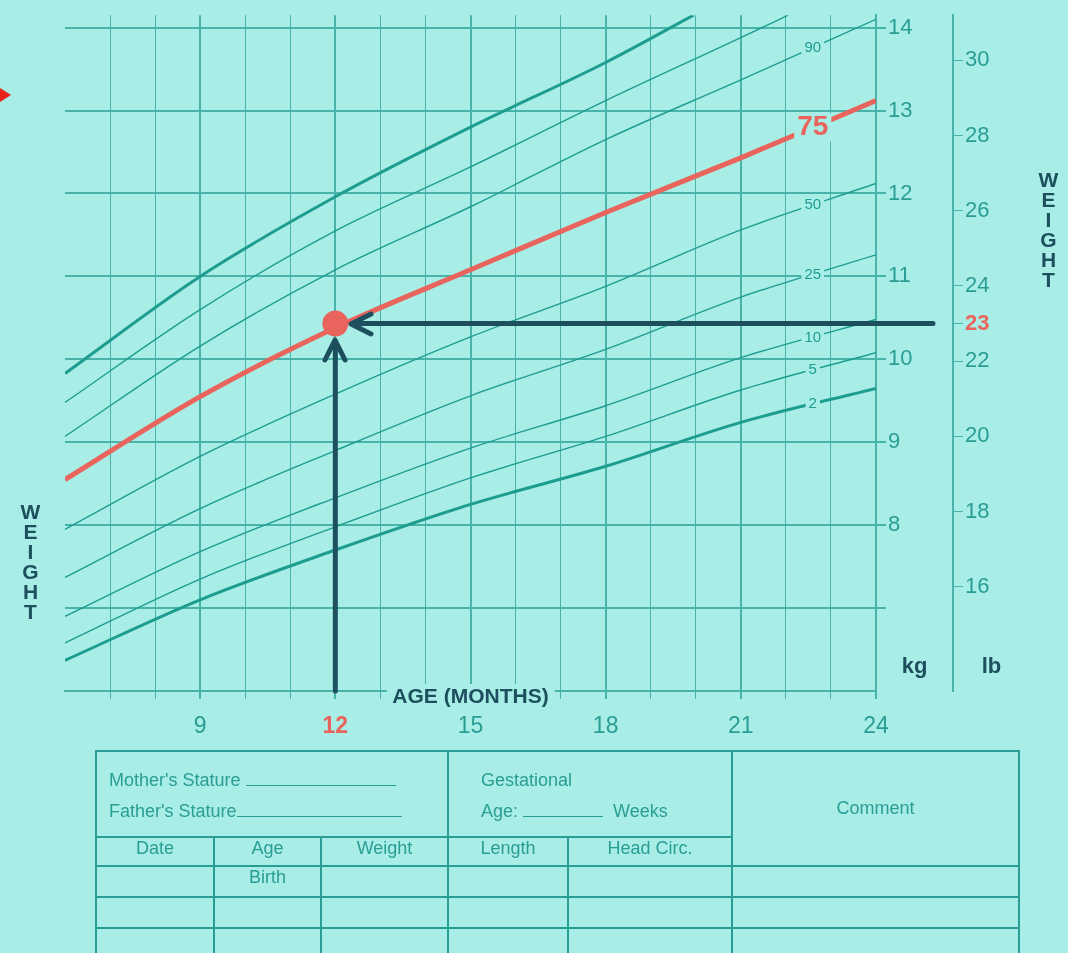 This screenshot has width=1068, height=953. I want to click on series-label: 2, so click(812, 403).